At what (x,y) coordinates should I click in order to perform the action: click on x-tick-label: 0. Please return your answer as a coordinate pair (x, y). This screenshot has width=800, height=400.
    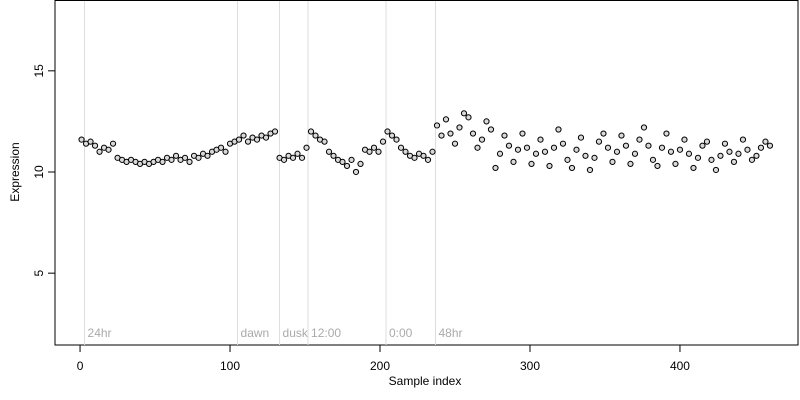
    Looking at the image, I should click on (80, 366).